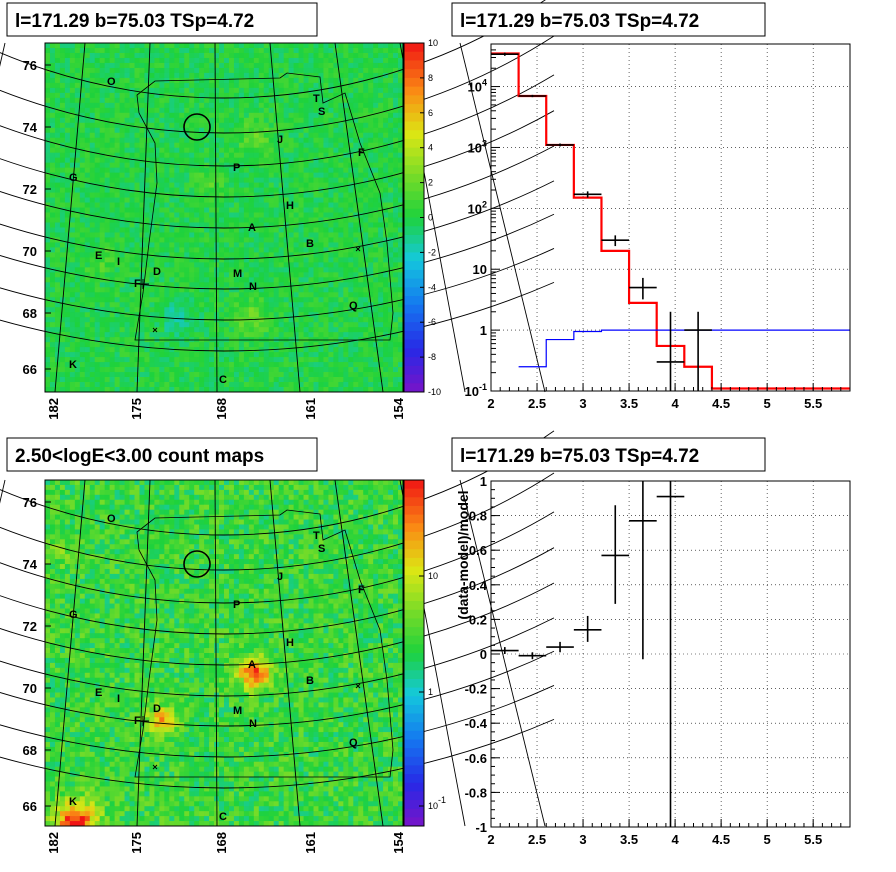  What do you see at coordinates (162, 19) in the screenshot?
I see `panel1-title: l=171.29 b=75.03 TSp=4.72` at bounding box center [162, 19].